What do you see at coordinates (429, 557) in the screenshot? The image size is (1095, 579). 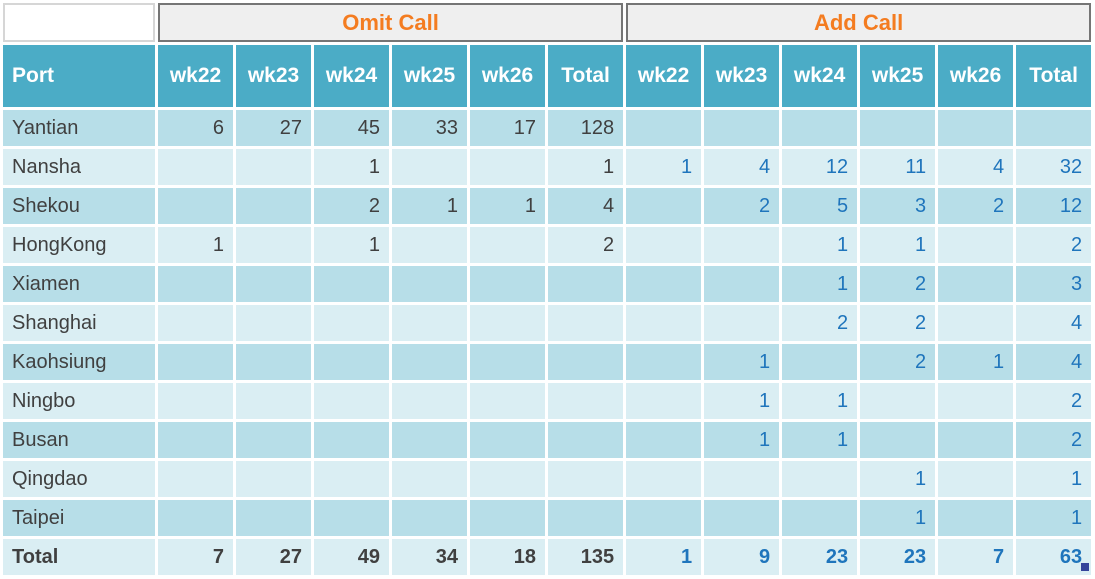 I see `omit-value-cell: 34` at bounding box center [429, 557].